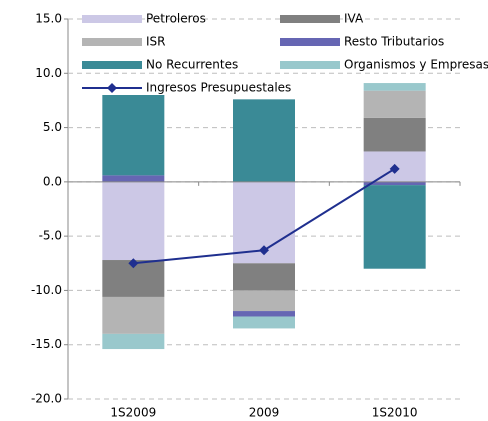 This screenshot has height=421, width=488. I want to click on x-tick-label: 1S2009, so click(133, 413).